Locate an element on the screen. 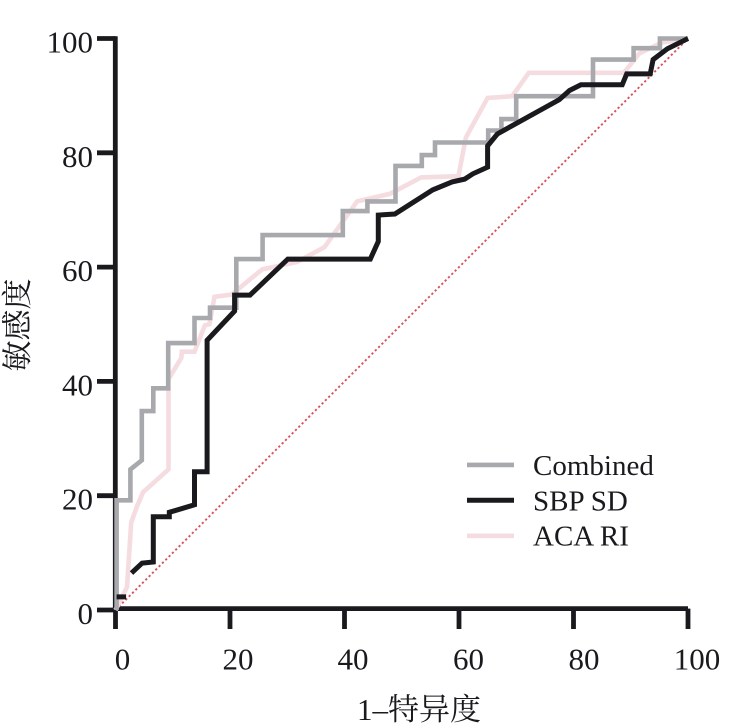 This screenshot has width=744, height=725. svg-text: ACA RI is located at coordinates (581, 537).